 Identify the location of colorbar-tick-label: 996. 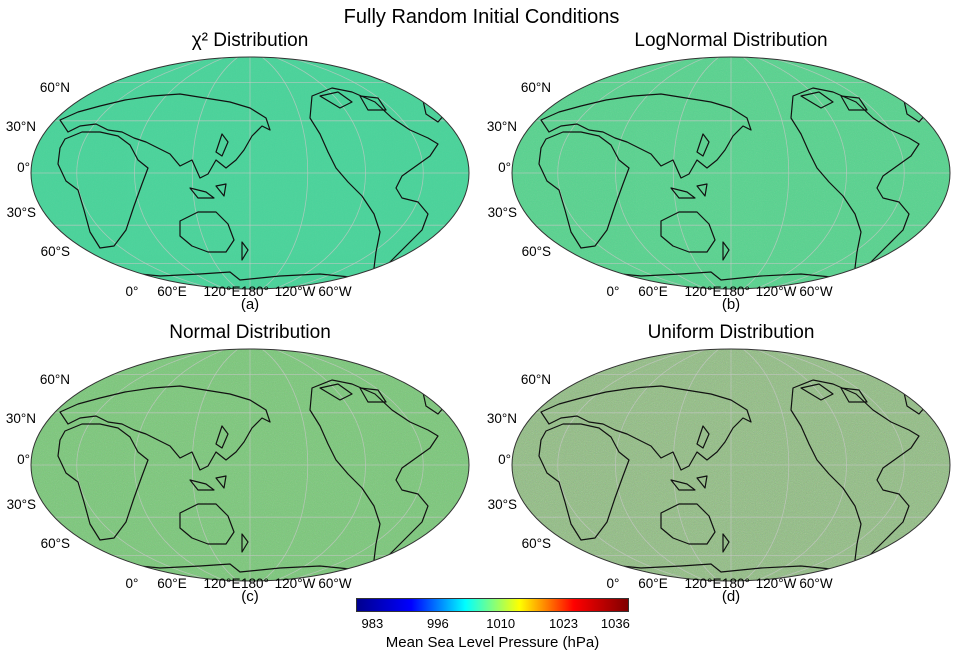
(438, 623).